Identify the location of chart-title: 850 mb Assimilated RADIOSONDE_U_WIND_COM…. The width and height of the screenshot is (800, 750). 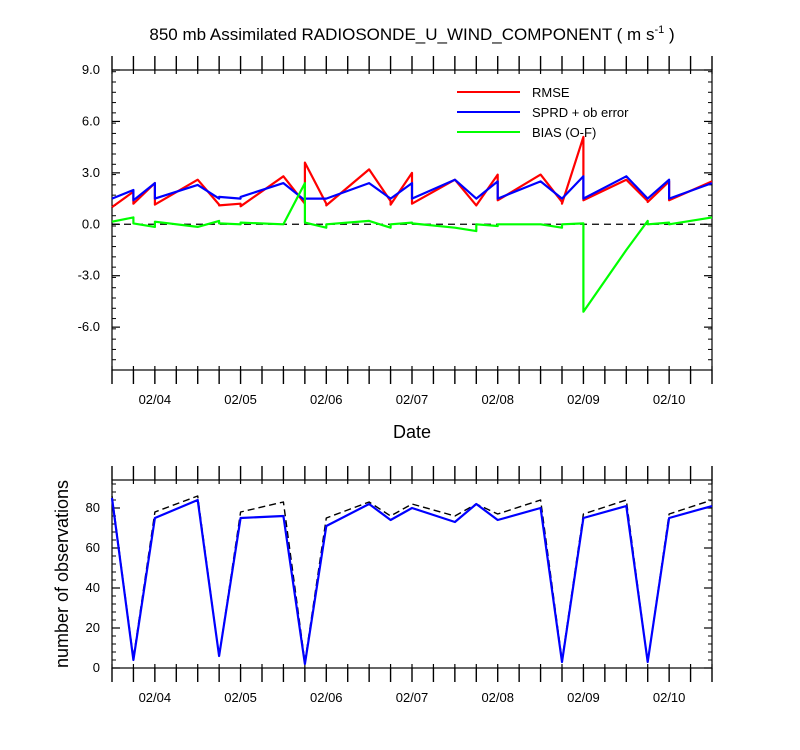
(411, 34).